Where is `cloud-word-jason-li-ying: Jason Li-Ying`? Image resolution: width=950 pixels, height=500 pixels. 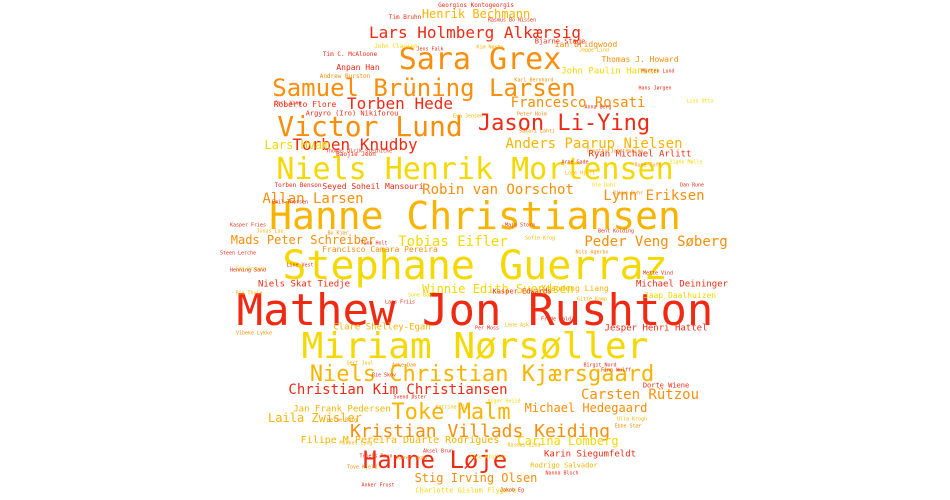 cloud-word-jason-li-ying: Jason Li-Ying is located at coordinates (564, 123).